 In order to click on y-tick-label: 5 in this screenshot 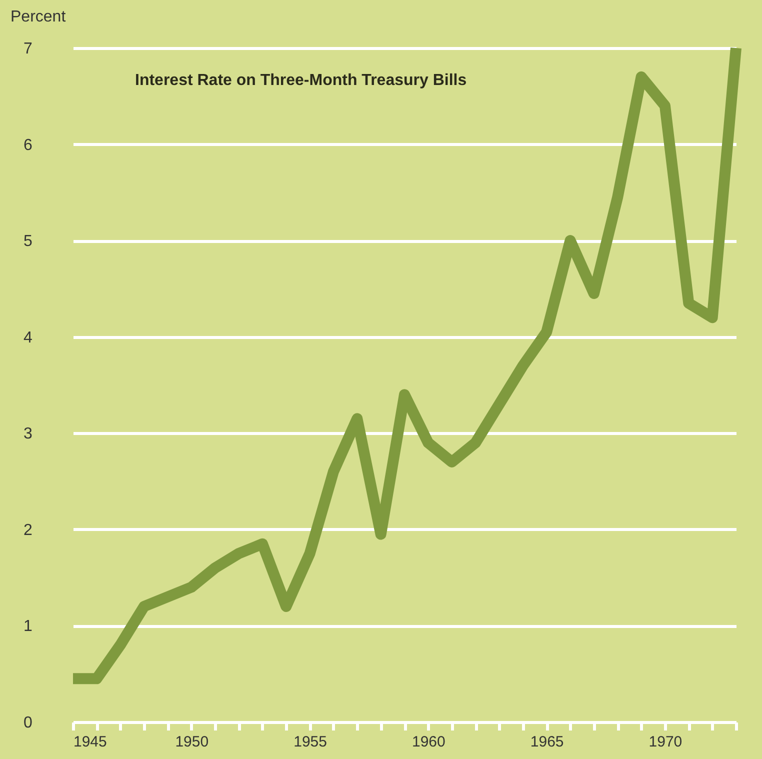, I will do `click(28, 241)`.